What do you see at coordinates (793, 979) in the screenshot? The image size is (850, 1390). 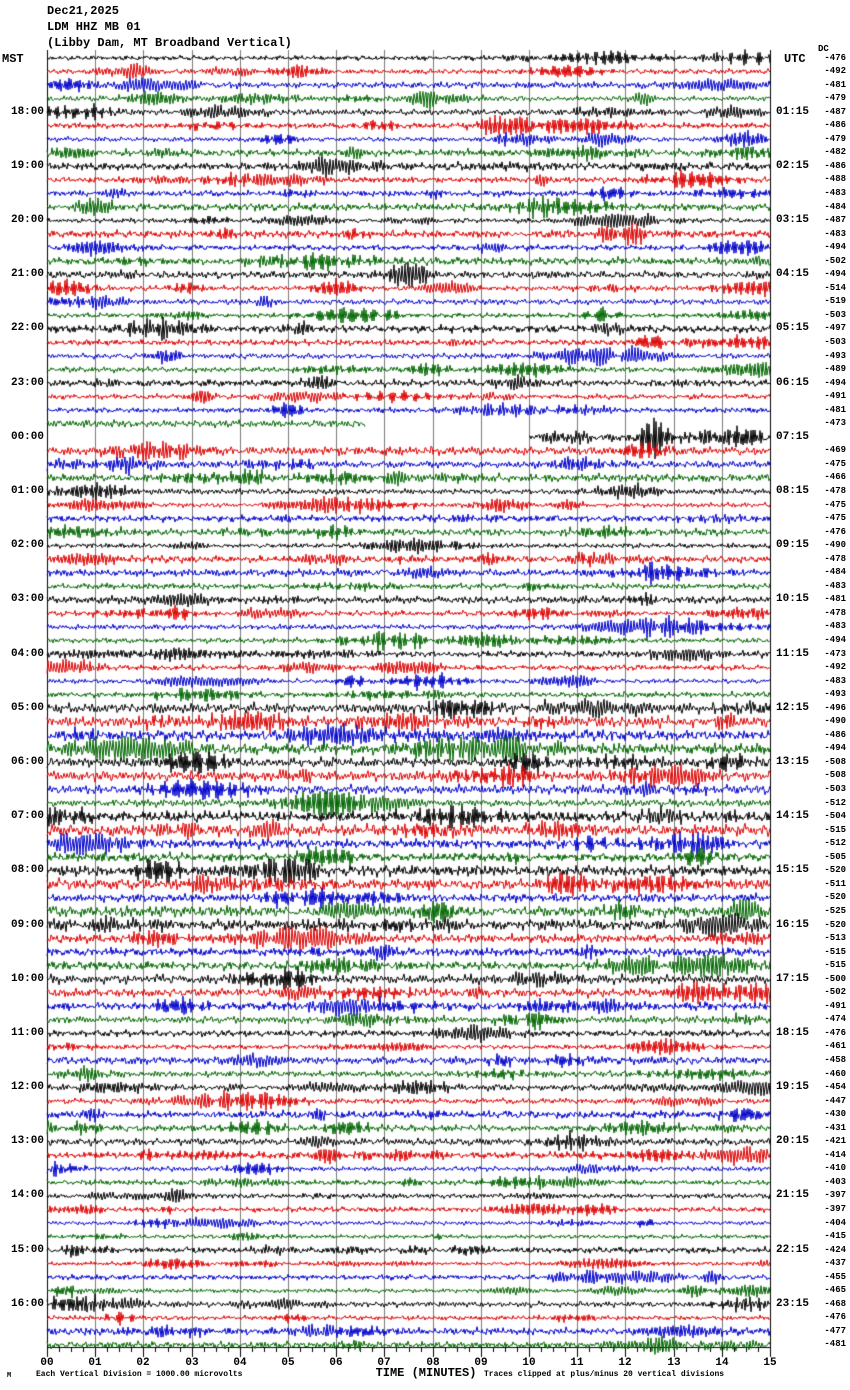 I see `hour-label-utc: 17:15` at bounding box center [793, 979].